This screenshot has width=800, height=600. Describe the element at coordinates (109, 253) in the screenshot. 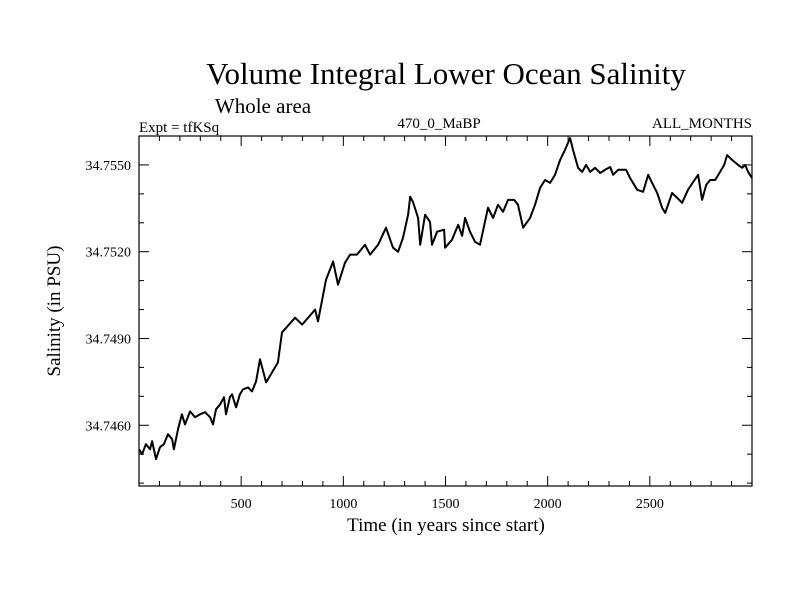

I see `y-tick-label: 34.7520` at that location.